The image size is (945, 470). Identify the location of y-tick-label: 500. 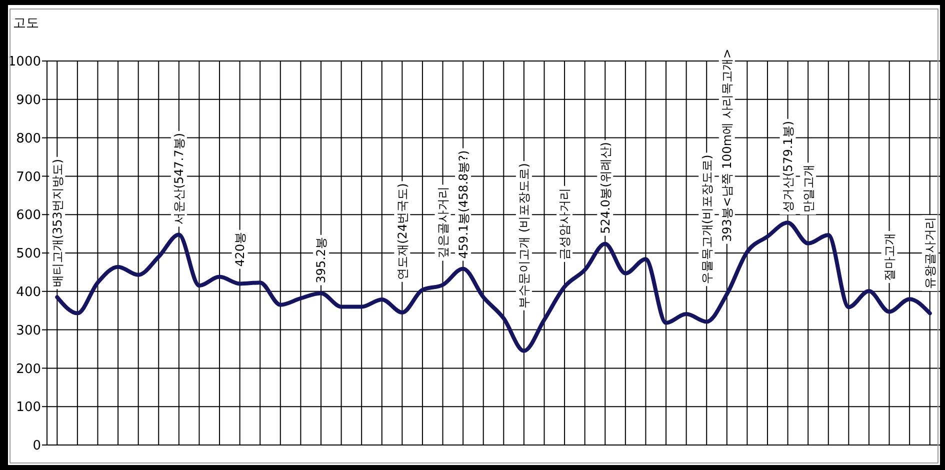
(28, 254).